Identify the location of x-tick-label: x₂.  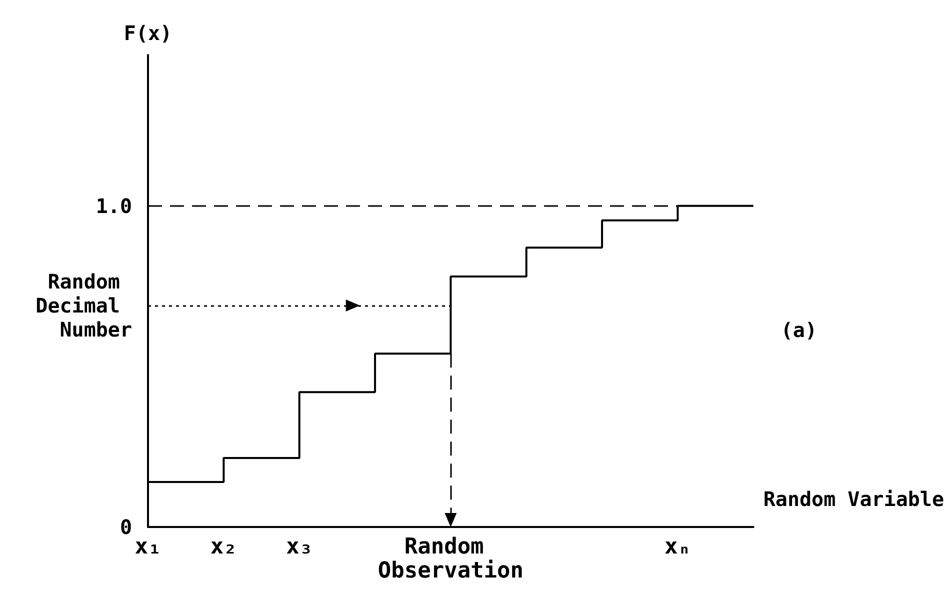
(223, 547).